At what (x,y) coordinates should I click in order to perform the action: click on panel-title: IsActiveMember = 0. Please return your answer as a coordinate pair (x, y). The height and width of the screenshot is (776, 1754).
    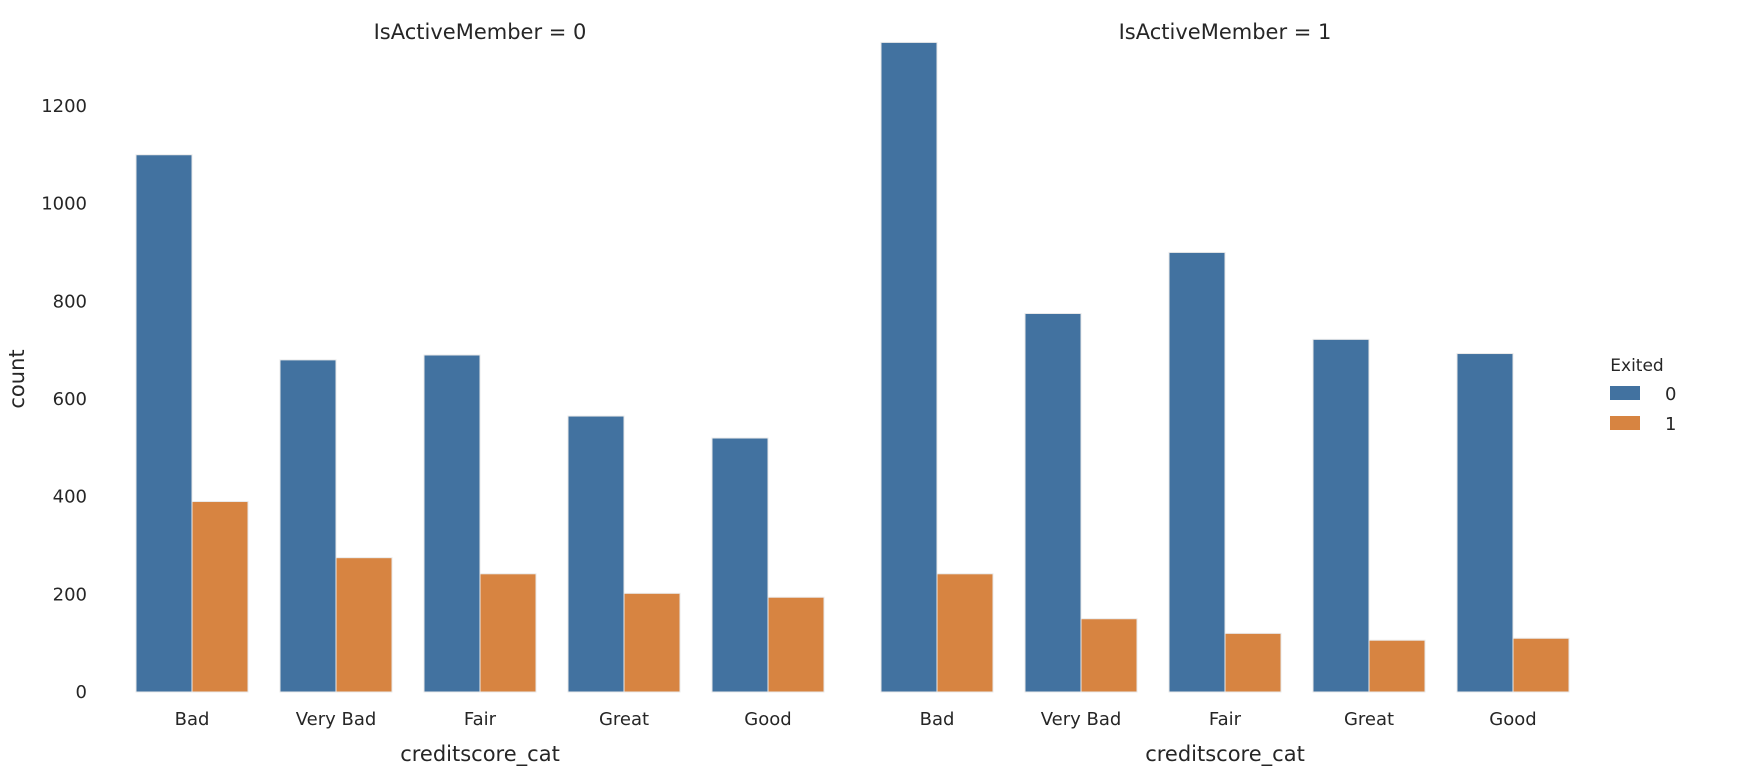
    Looking at the image, I should click on (480, 32).